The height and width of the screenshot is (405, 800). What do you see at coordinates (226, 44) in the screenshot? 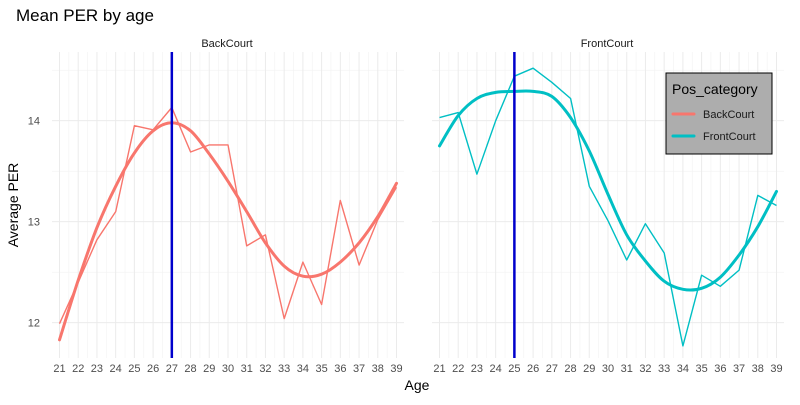
I see `panel-strip-label: BackCourt` at bounding box center [226, 44].